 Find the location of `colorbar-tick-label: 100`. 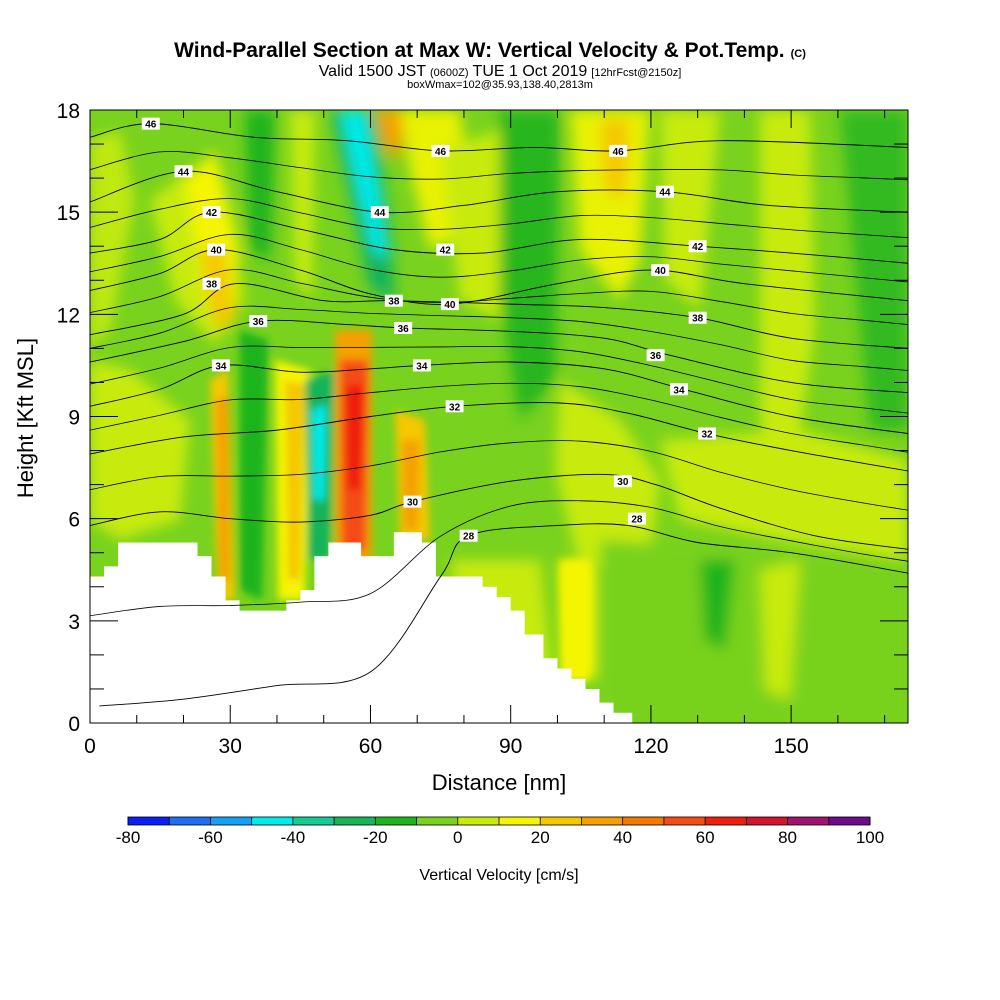

colorbar-tick-label: 100 is located at coordinates (870, 837).